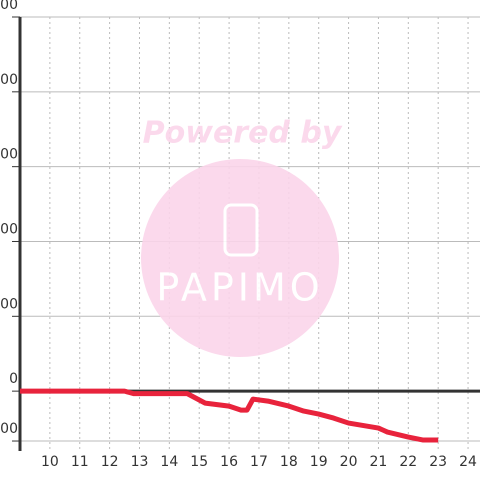 The image size is (480, 480). Describe the element at coordinates (408, 462) in the screenshot. I see `x-tick-label: 22` at that location.